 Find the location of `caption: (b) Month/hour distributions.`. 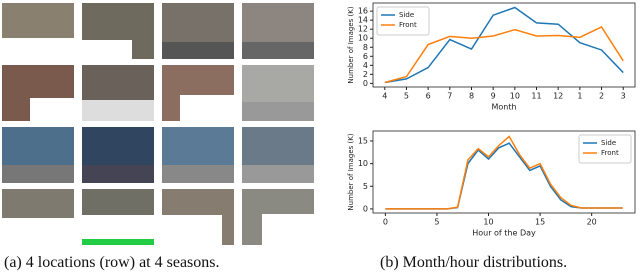

caption: (b) Month/hour distributions. is located at coordinates (474, 262).